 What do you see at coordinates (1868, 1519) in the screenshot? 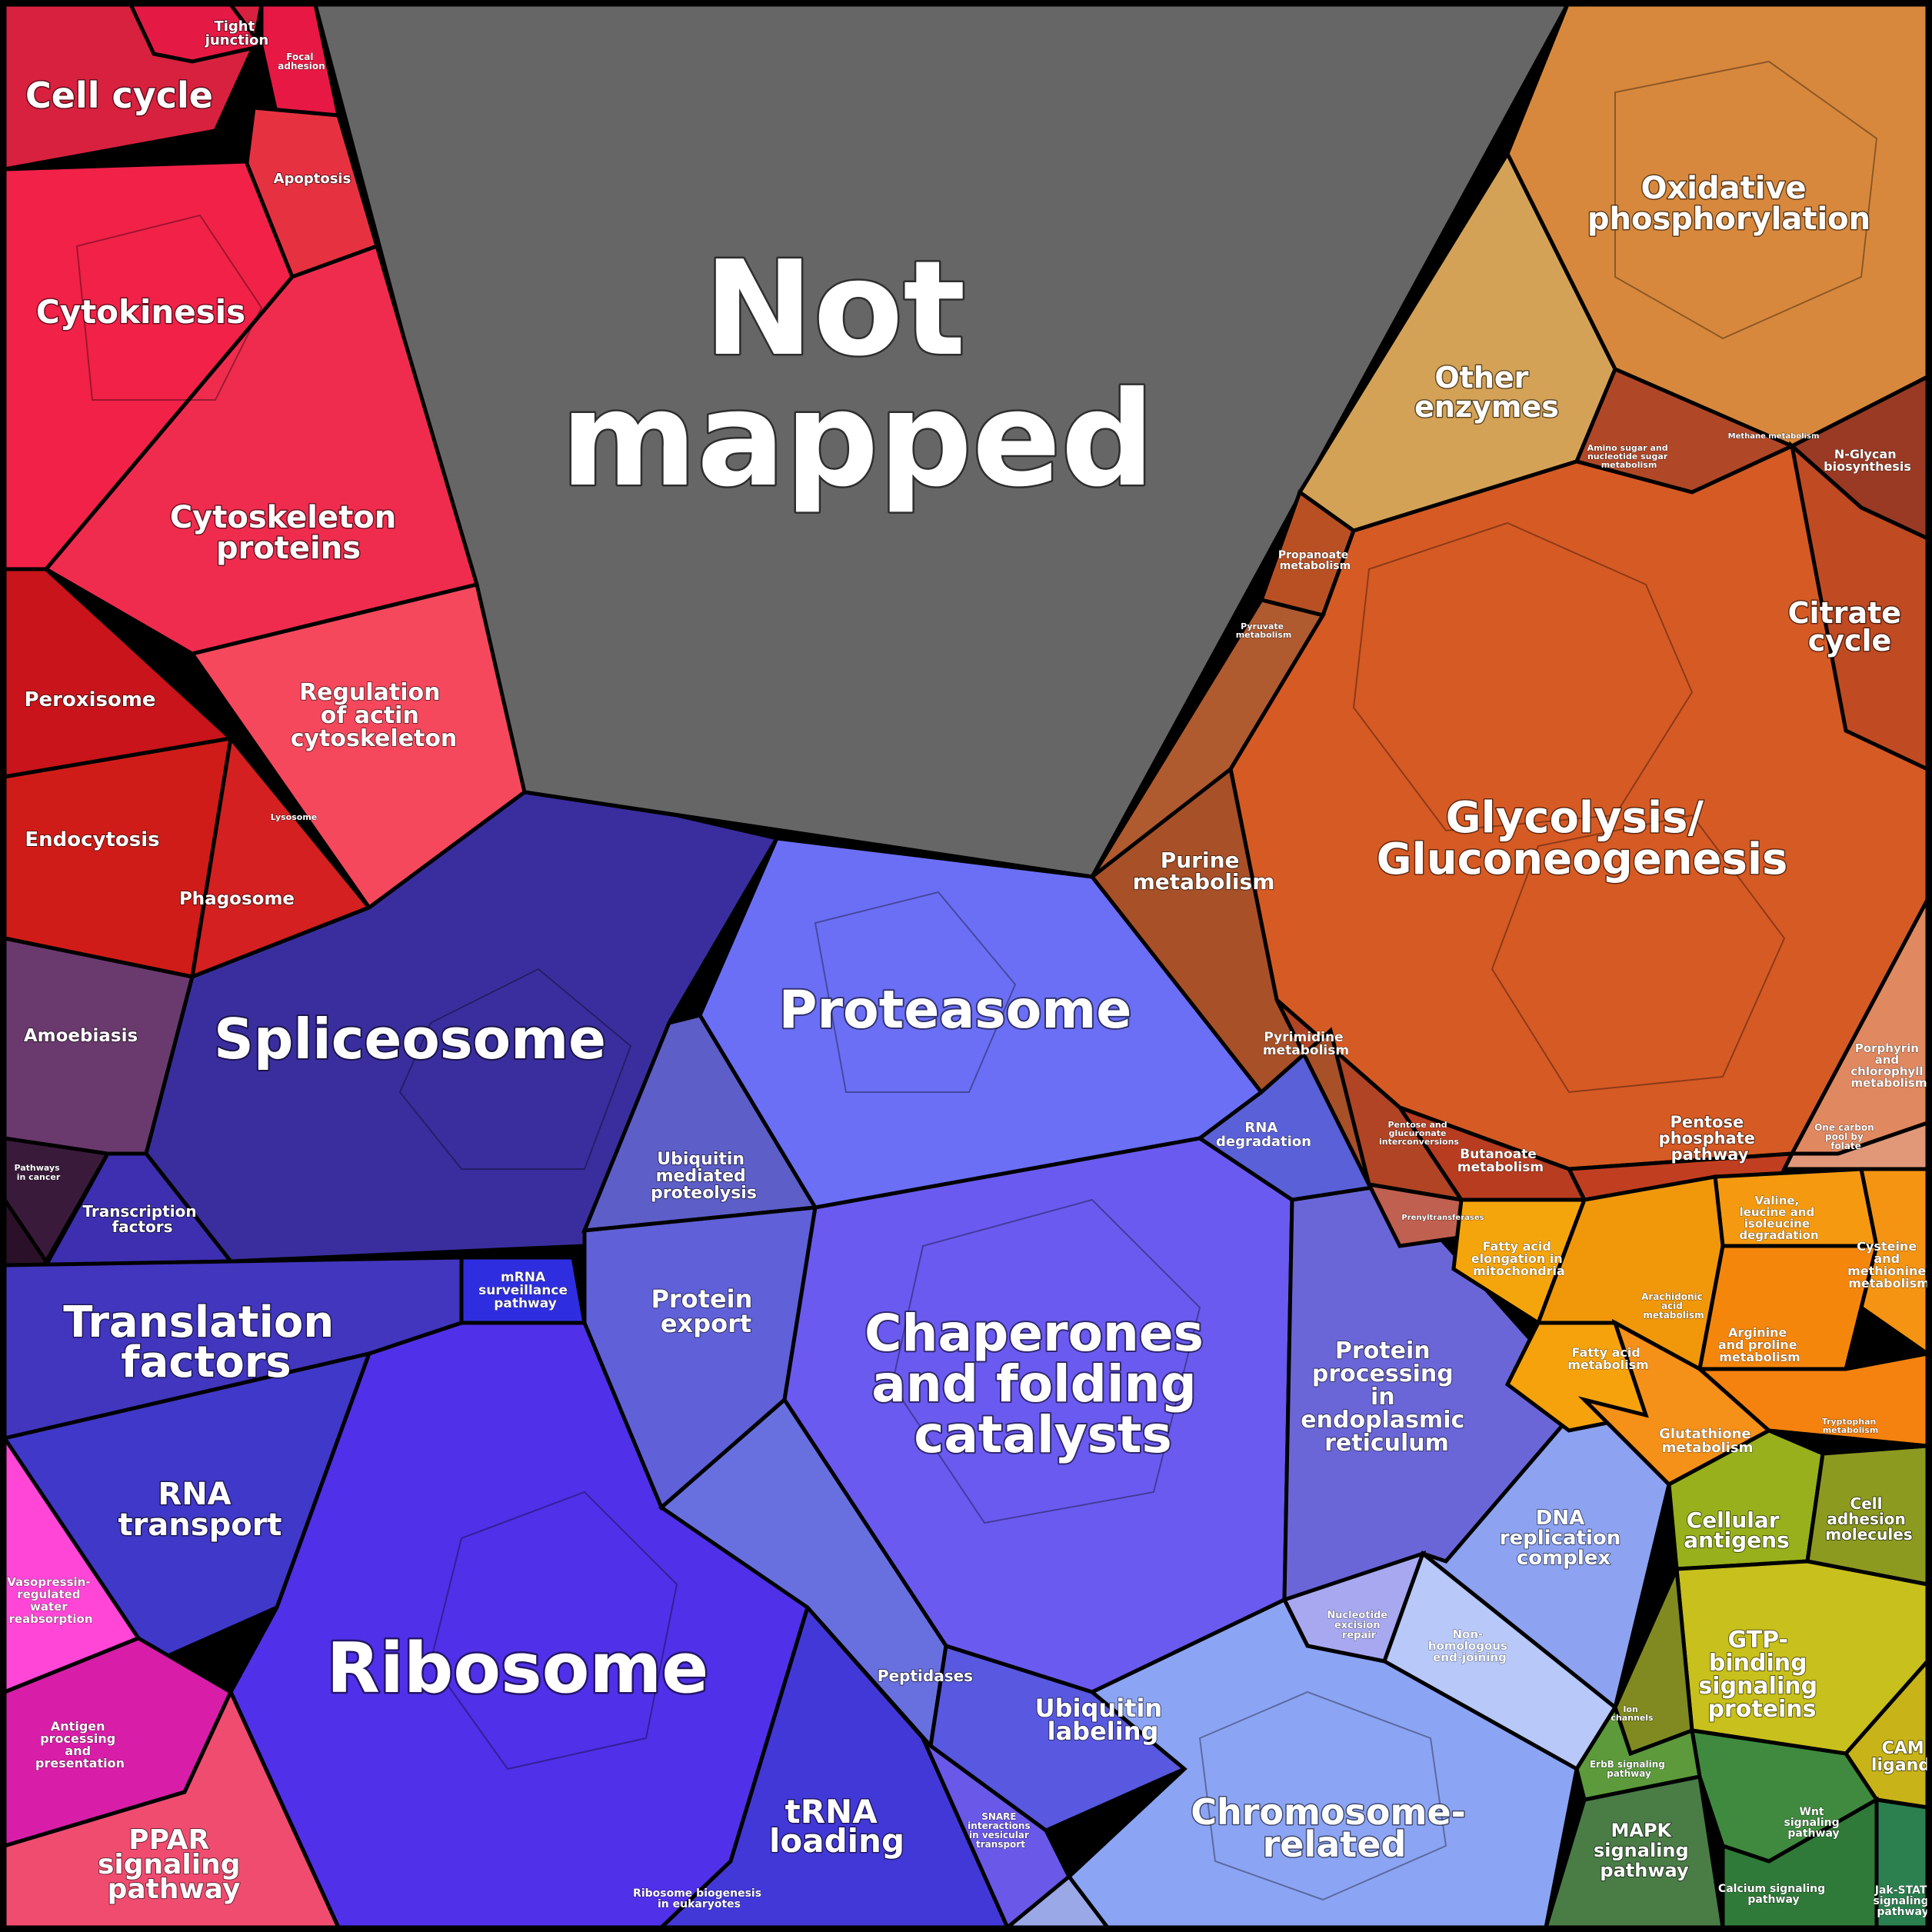
I see `cell-adhesion-label: Cell adhesion molecules` at bounding box center [1868, 1519].